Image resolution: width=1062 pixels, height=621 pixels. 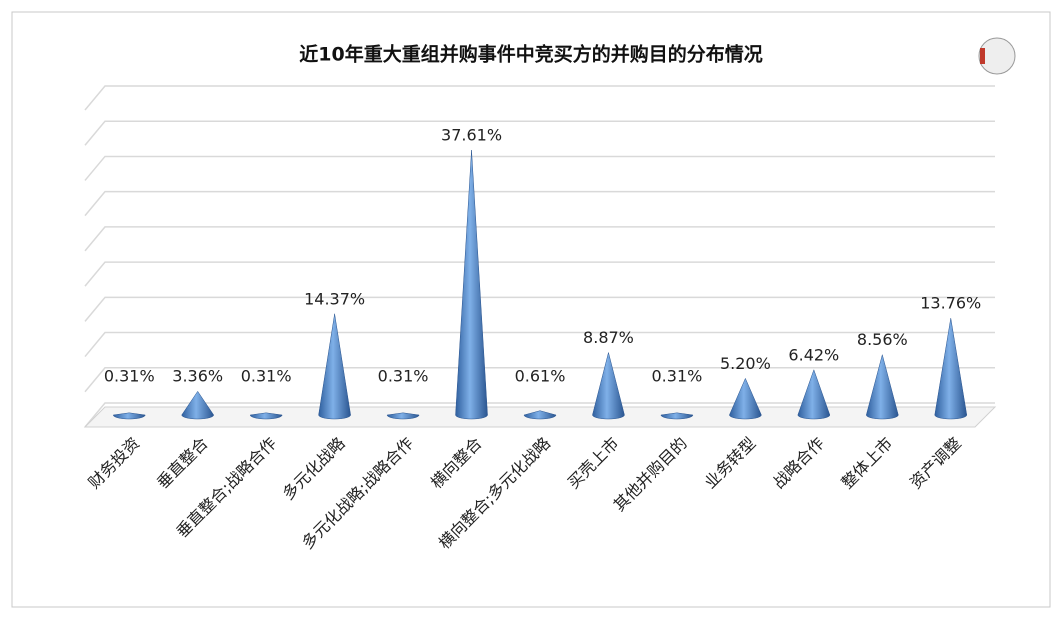 What do you see at coordinates (813, 354) in the screenshot?
I see `value-label: 6.42%` at bounding box center [813, 354].